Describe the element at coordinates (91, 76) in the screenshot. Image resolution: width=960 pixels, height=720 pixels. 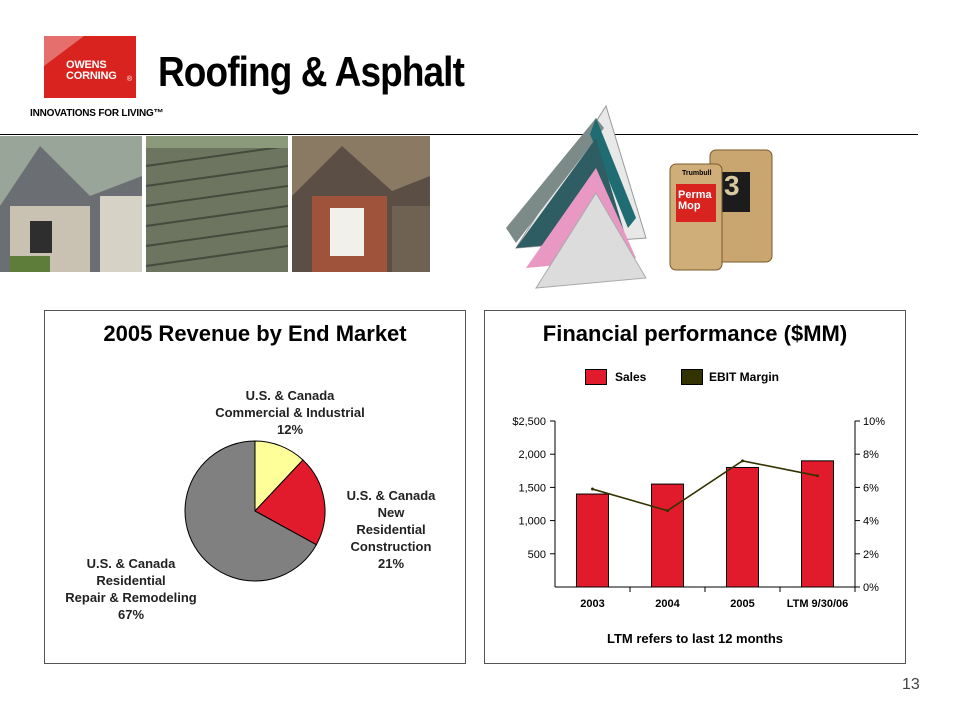
I see `logo-line2: CORNING` at that location.